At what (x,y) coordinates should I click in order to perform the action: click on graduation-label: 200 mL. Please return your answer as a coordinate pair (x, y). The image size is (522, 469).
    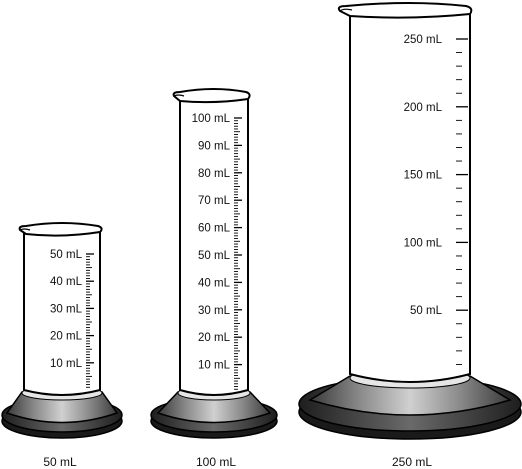
    Looking at the image, I should click on (423, 108).